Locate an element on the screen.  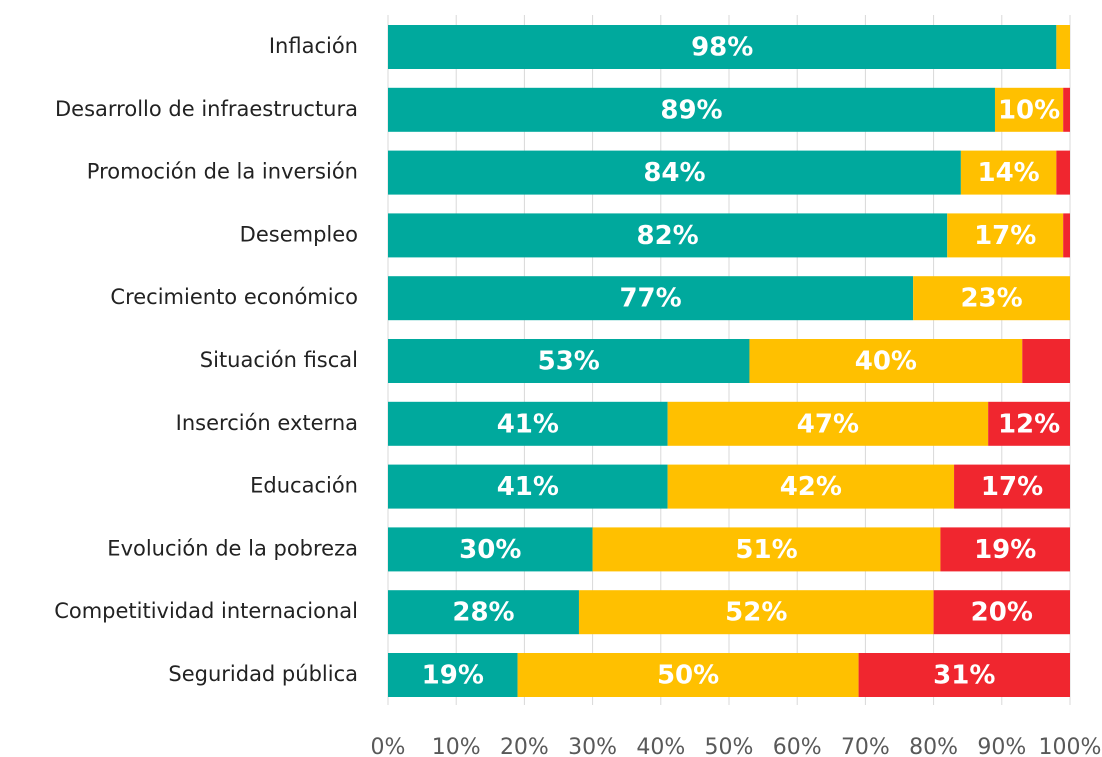
data-label: 98% is located at coordinates (722, 48).